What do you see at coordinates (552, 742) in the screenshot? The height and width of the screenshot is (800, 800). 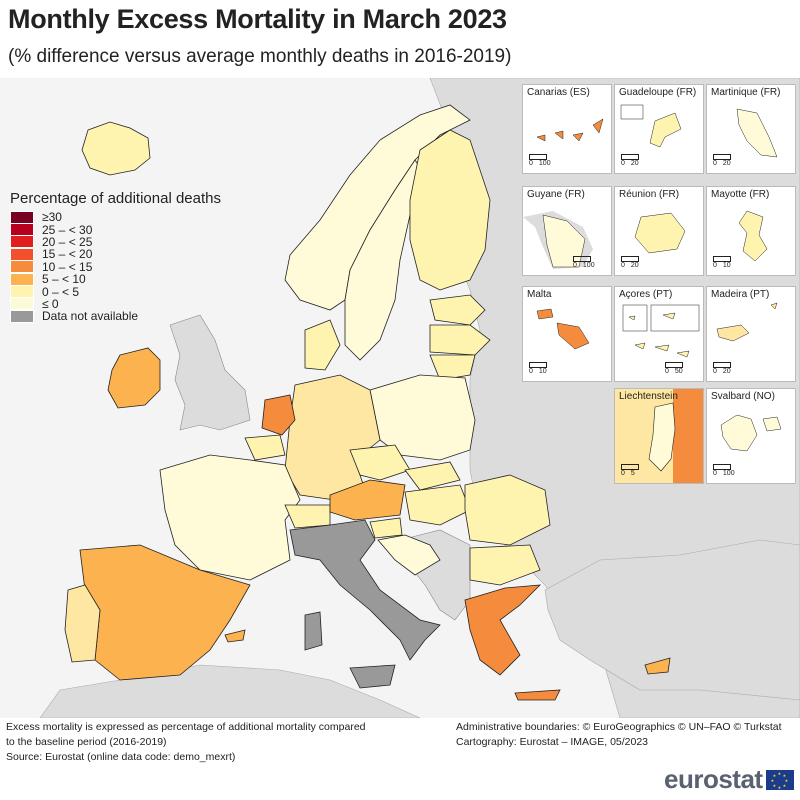 I see `cartography-credit: Cartography: Eurostat – IMAGE, 05/2023` at bounding box center [552, 742].